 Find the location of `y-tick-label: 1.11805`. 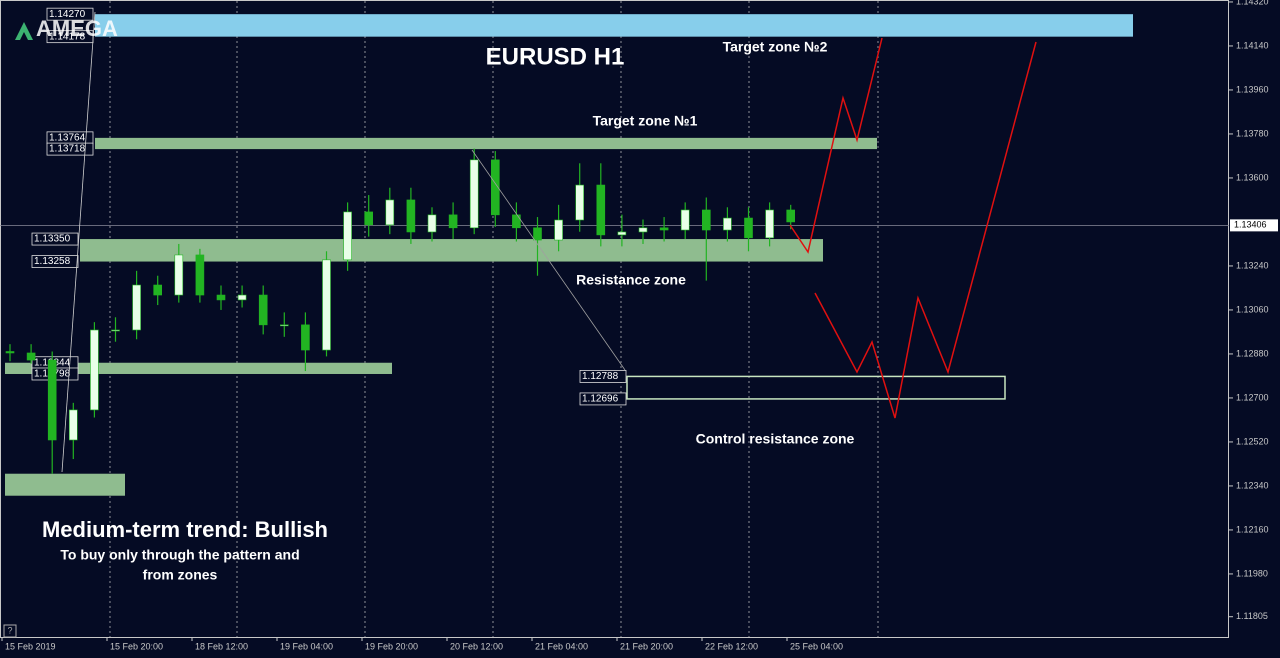

y-tick-label: 1.11805 is located at coordinates (1252, 616).